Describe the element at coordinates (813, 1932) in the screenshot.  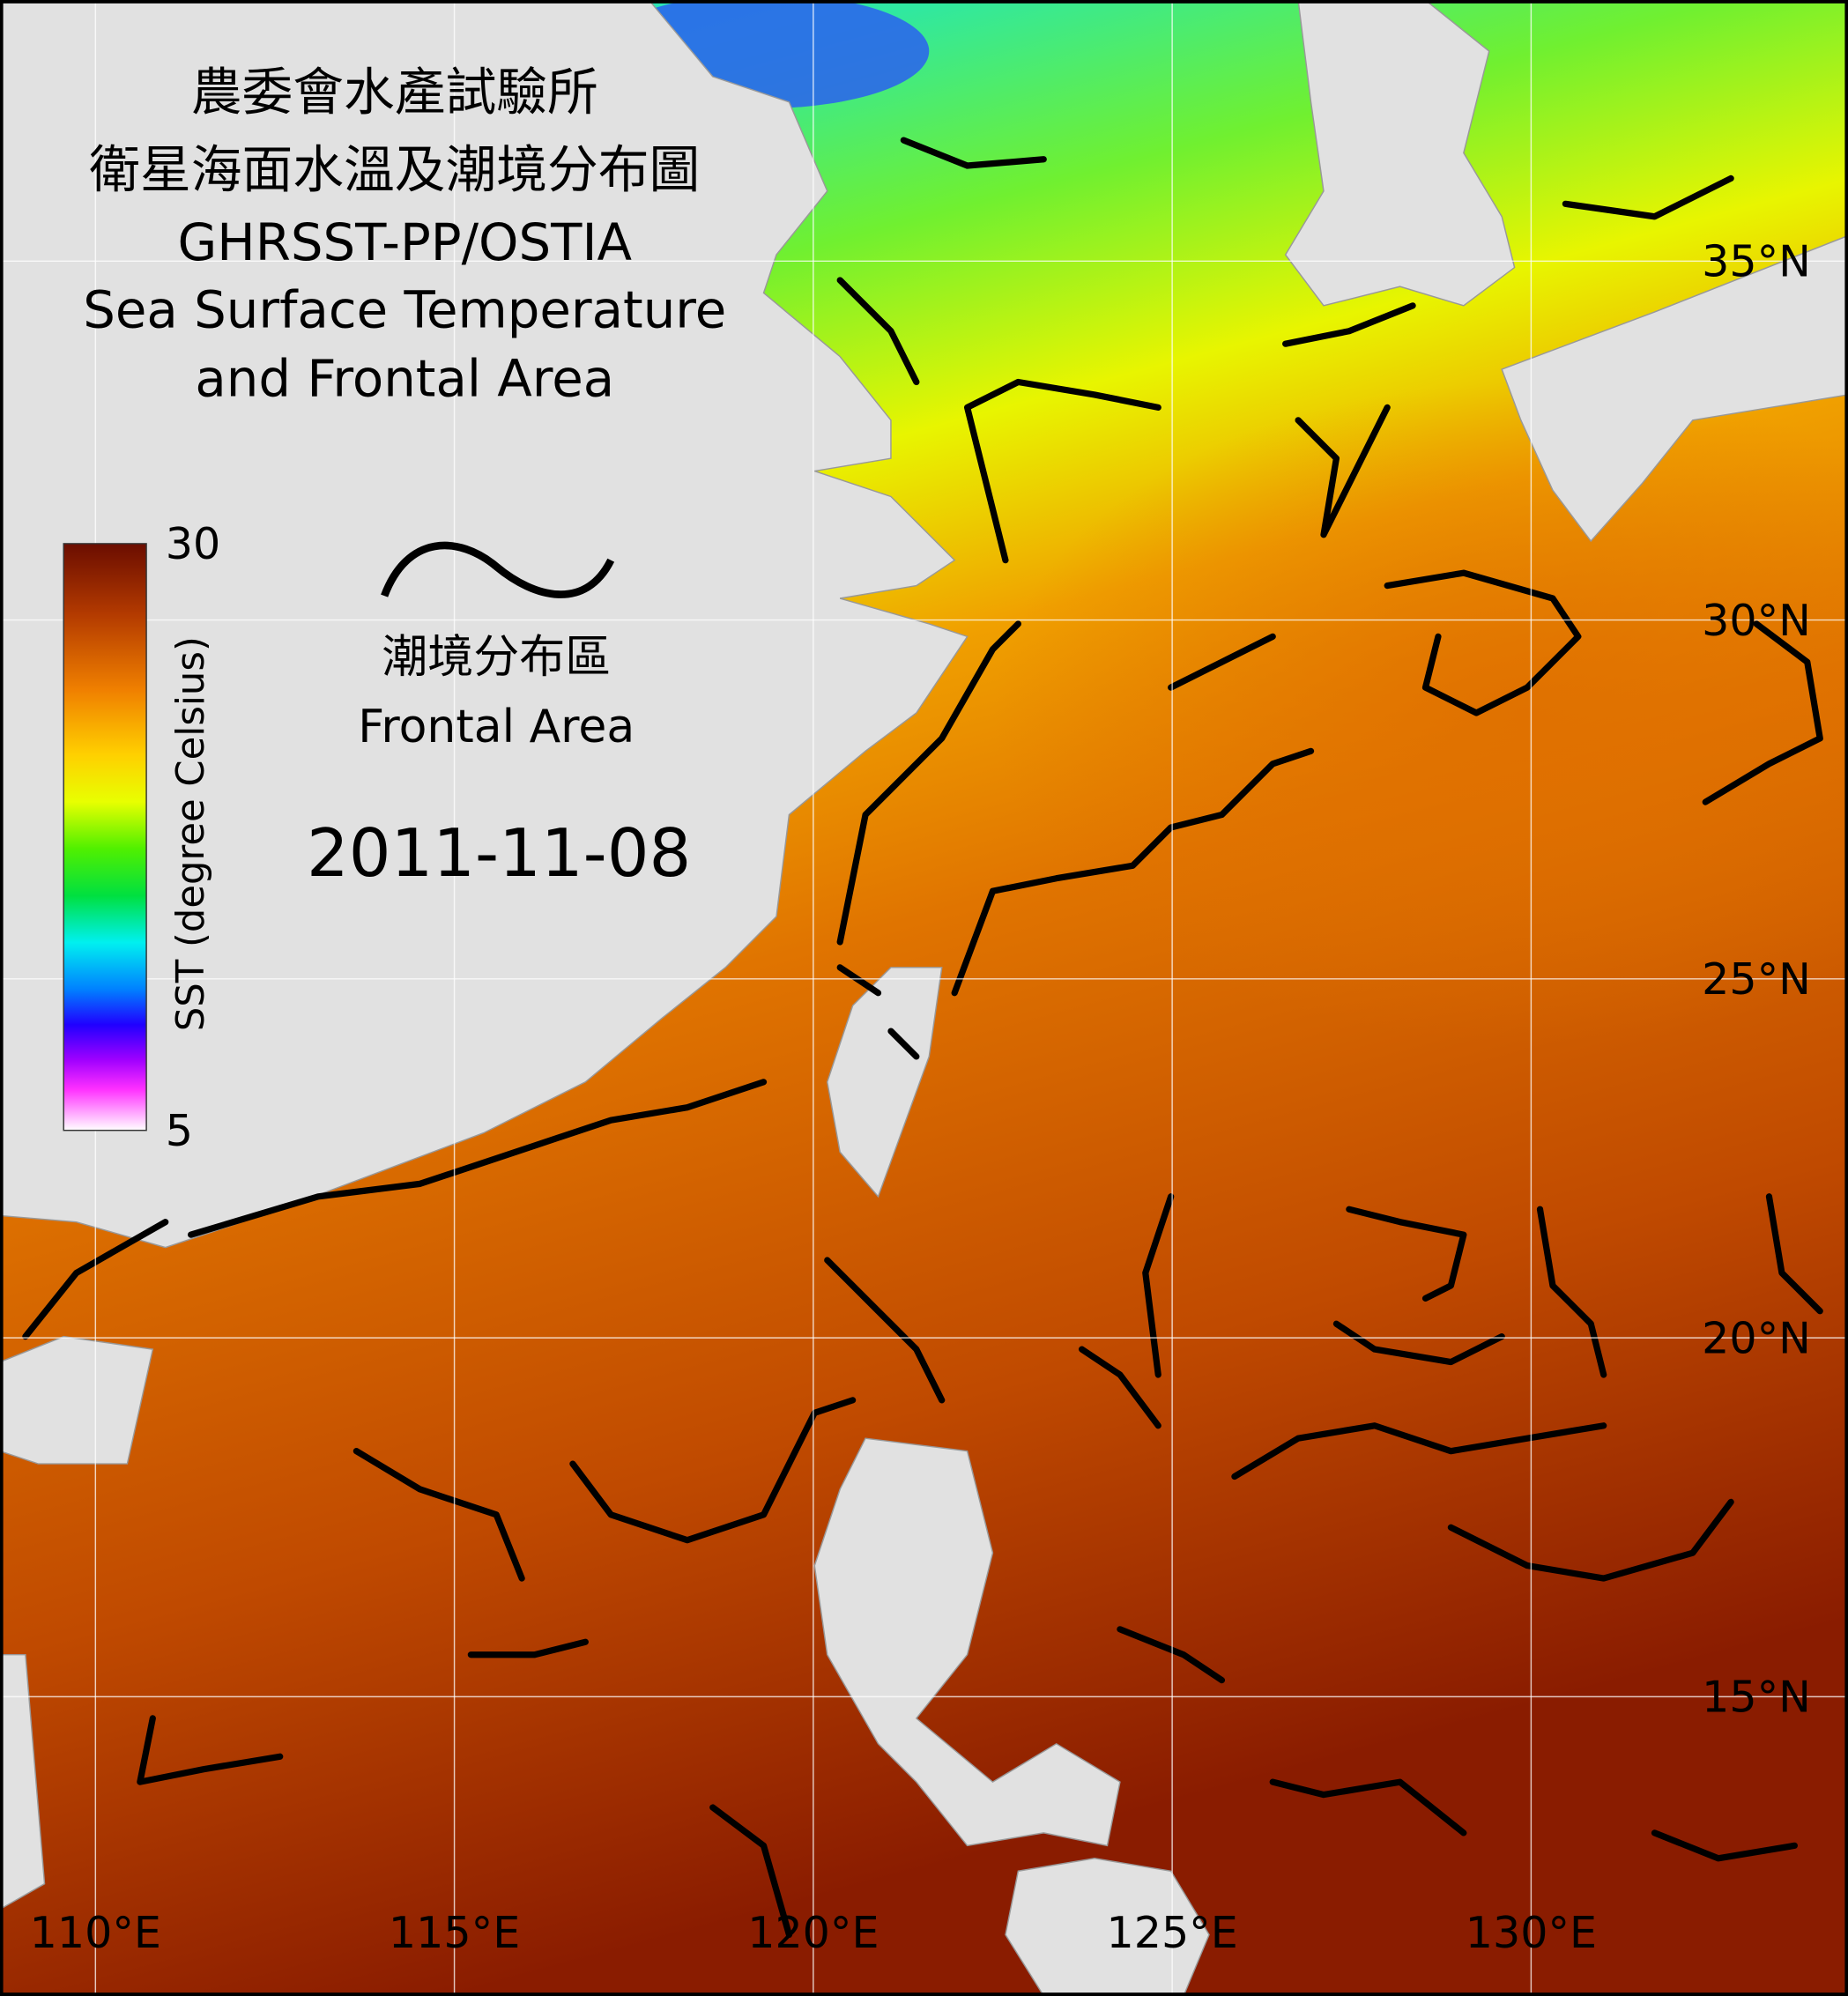
I see `lon-label: 120°E` at that location.